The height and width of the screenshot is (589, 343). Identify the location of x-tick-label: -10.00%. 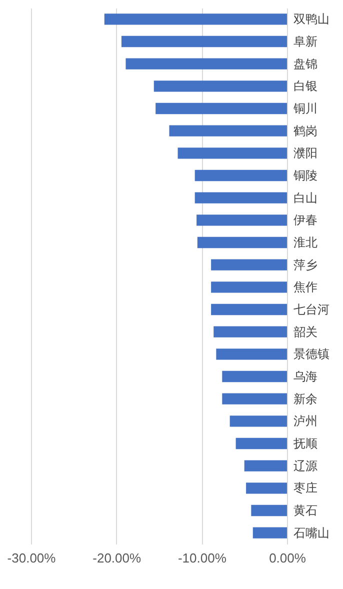
(202, 558).